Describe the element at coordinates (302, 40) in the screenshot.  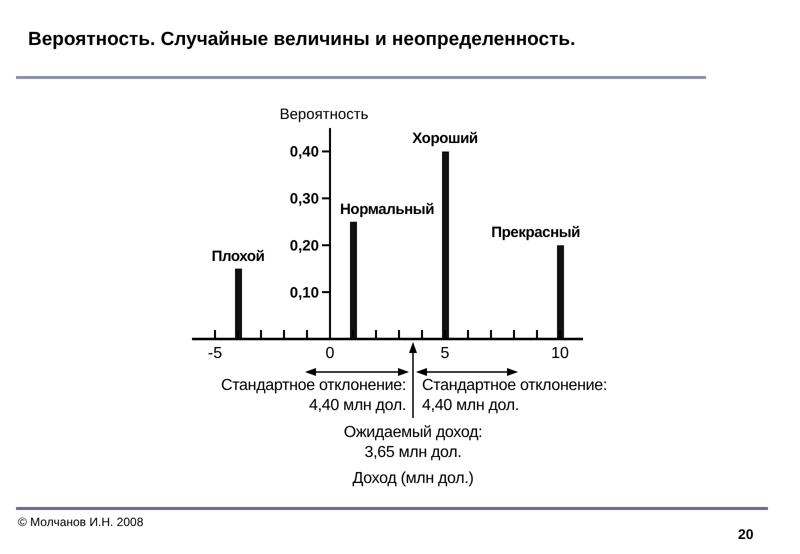
I see `chart-title: Вероятность. Случайные величины и неопределенность.` at that location.